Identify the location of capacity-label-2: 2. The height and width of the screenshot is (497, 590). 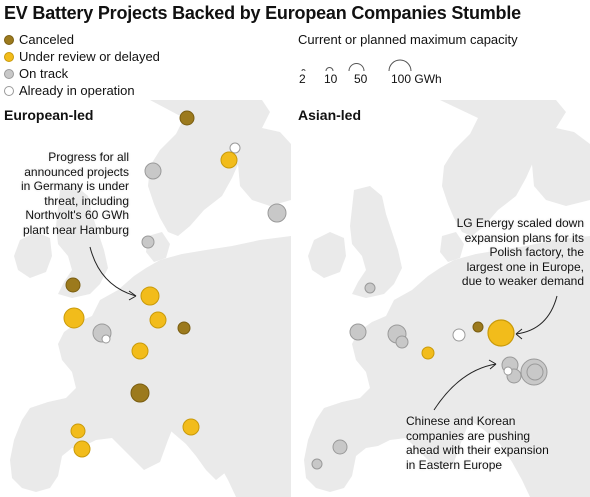
(302, 79).